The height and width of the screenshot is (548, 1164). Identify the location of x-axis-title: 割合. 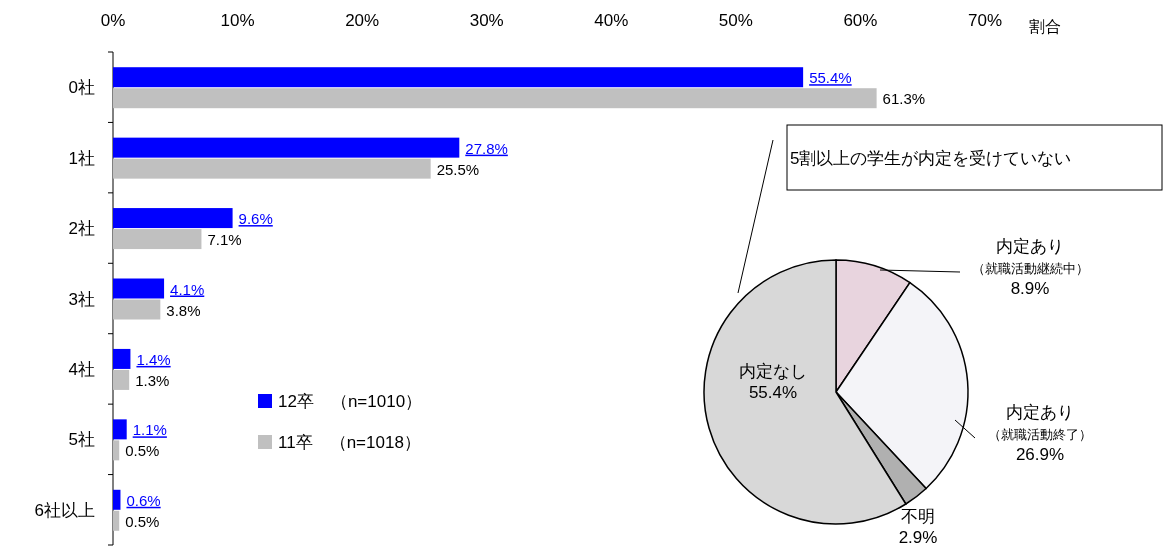
(1045, 26).